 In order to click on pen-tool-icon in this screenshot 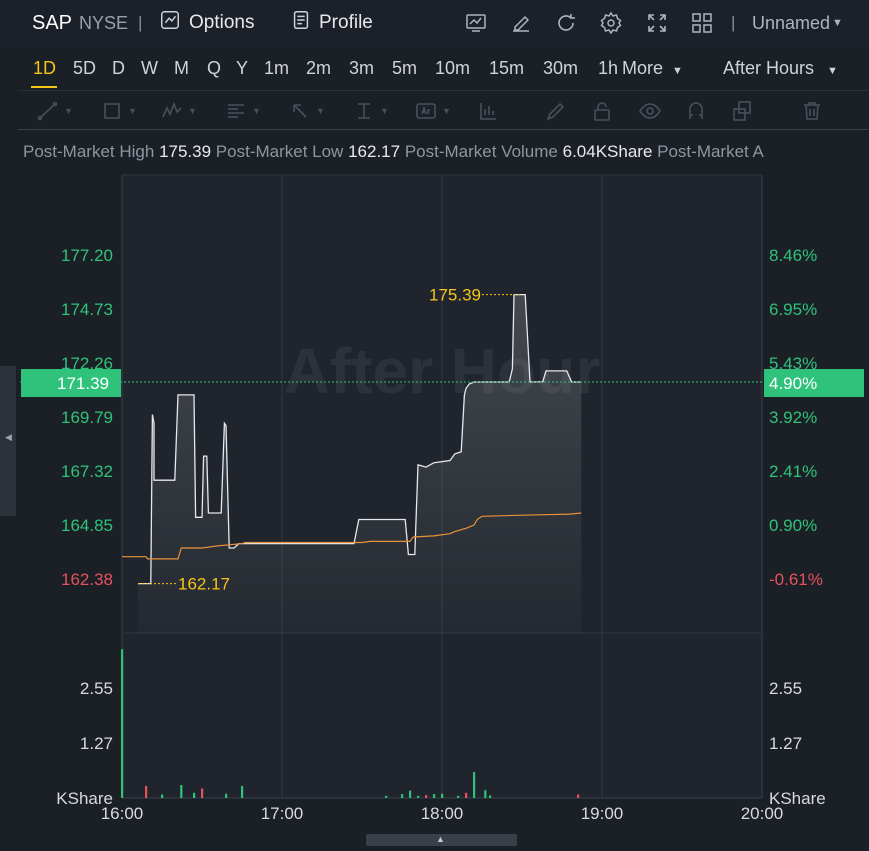, I will do `click(556, 111)`.